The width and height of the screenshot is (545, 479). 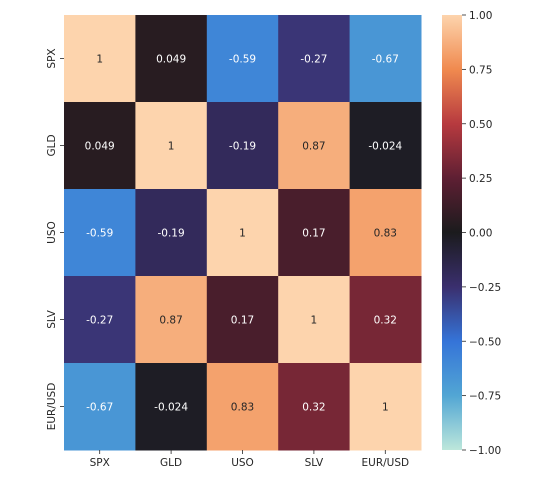 What do you see at coordinates (480, 234) in the screenshot?
I see `colorbar-tick-label: 0.00` at bounding box center [480, 234].